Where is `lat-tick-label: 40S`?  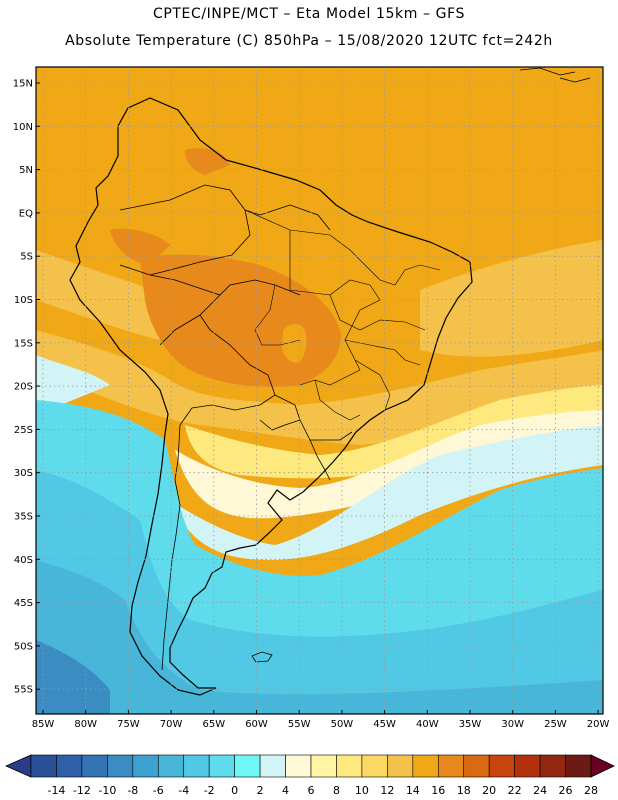
lat-tick-label: 40S is located at coordinates (23, 560).